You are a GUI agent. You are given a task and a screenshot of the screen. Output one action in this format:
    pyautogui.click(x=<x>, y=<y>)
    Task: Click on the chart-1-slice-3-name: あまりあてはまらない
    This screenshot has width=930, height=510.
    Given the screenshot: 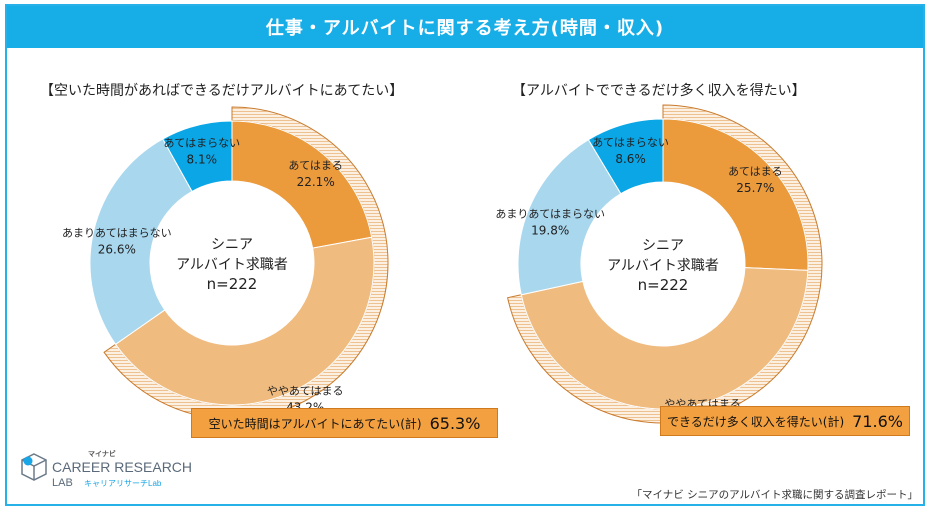 What is the action you would take?
    pyautogui.click(x=117, y=232)
    